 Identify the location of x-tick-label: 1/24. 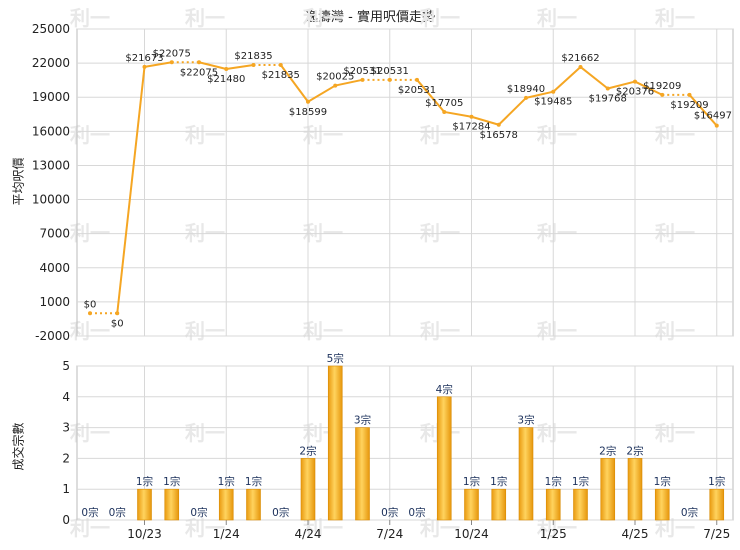
(226, 534).